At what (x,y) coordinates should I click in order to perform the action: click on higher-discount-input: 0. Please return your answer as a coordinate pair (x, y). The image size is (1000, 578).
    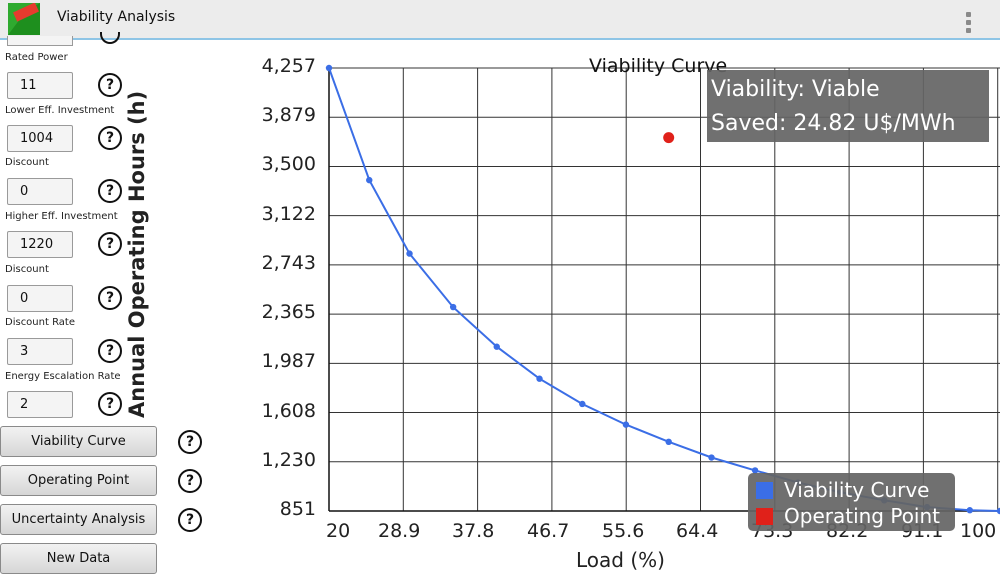
    Looking at the image, I should click on (40, 298).